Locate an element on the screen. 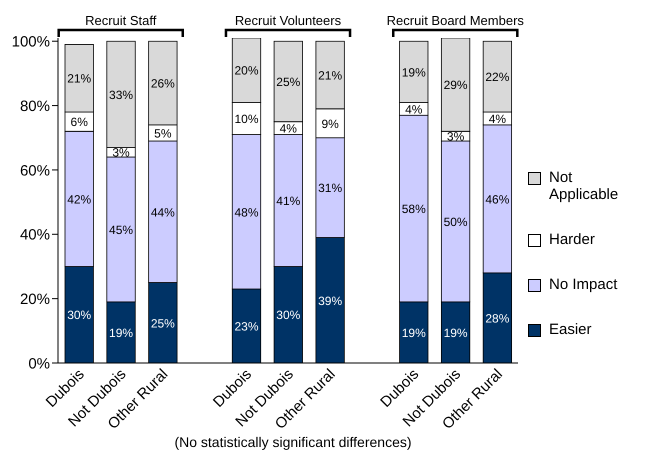  data-label: 28% is located at coordinates (497, 318).